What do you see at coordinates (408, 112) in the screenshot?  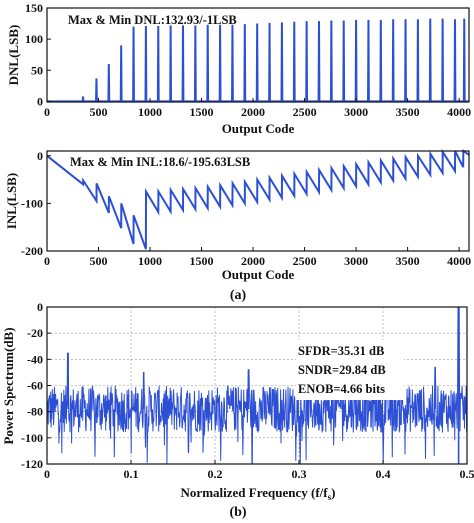 I see `dnl-xtick-label: 3500` at bounding box center [408, 112].